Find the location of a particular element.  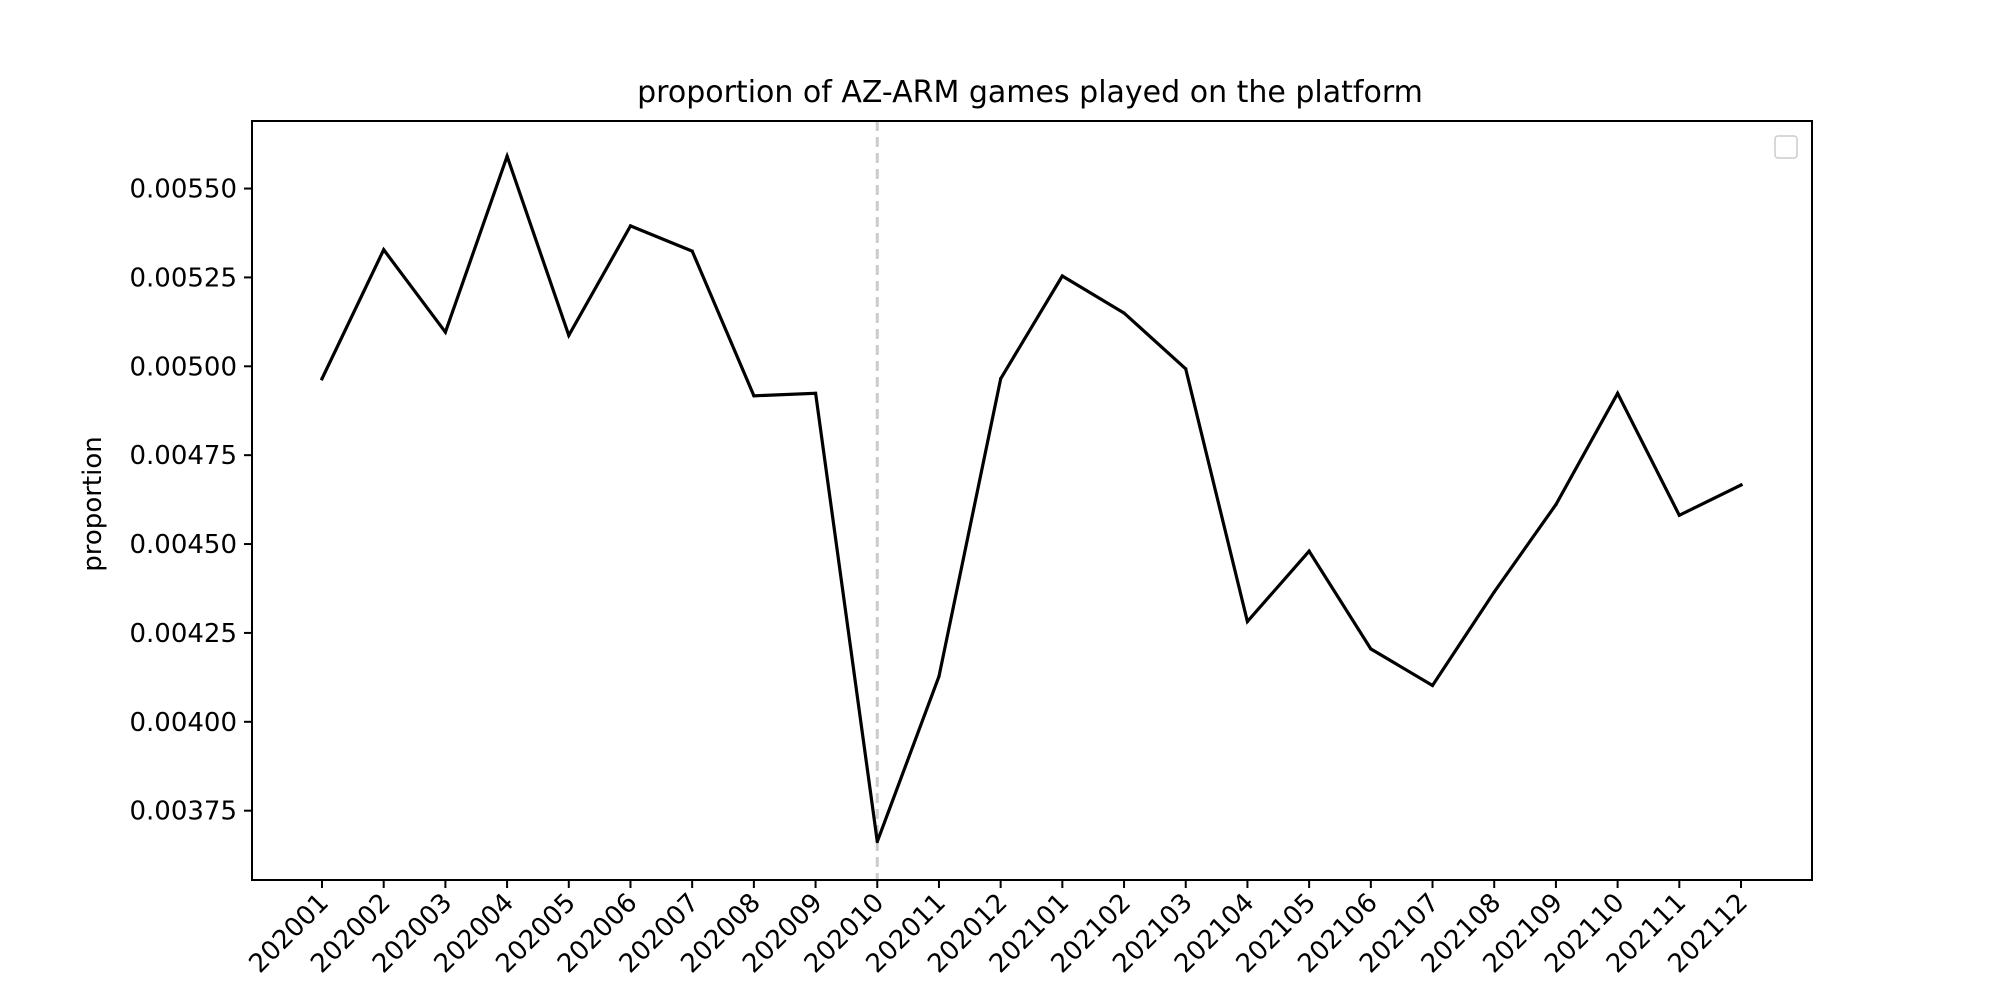

y-tick-label: 0.00500 is located at coordinates (183, 367).